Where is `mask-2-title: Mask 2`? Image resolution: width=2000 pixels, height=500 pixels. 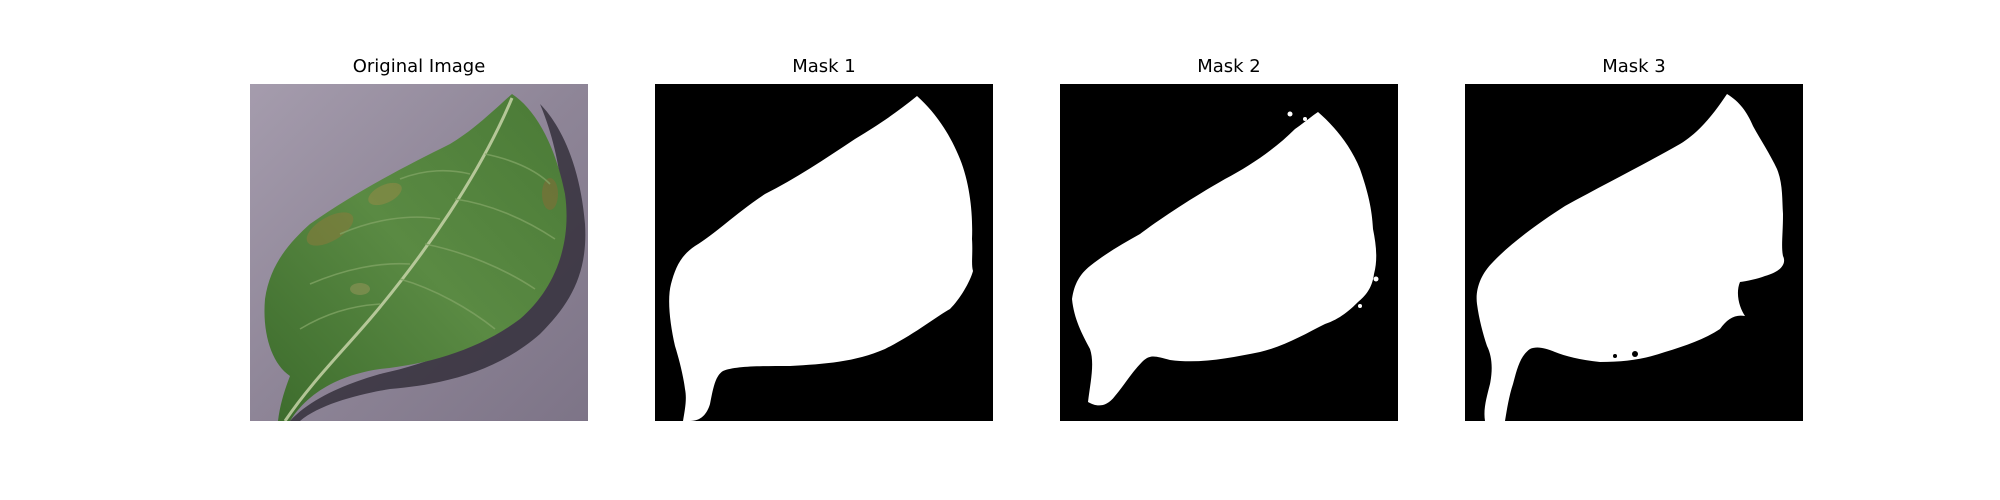
mask-2-title: Mask 2 is located at coordinates (1229, 66).